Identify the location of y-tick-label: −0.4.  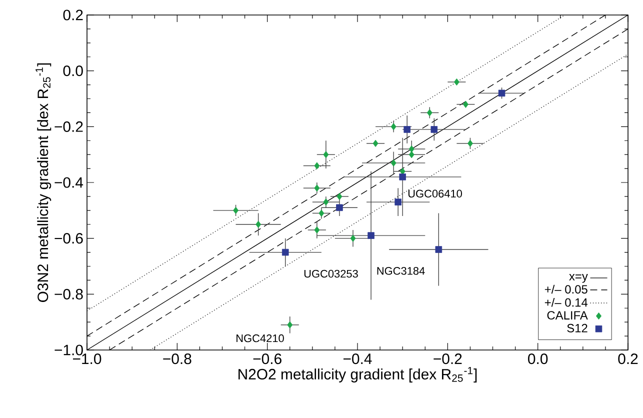
(69, 182).